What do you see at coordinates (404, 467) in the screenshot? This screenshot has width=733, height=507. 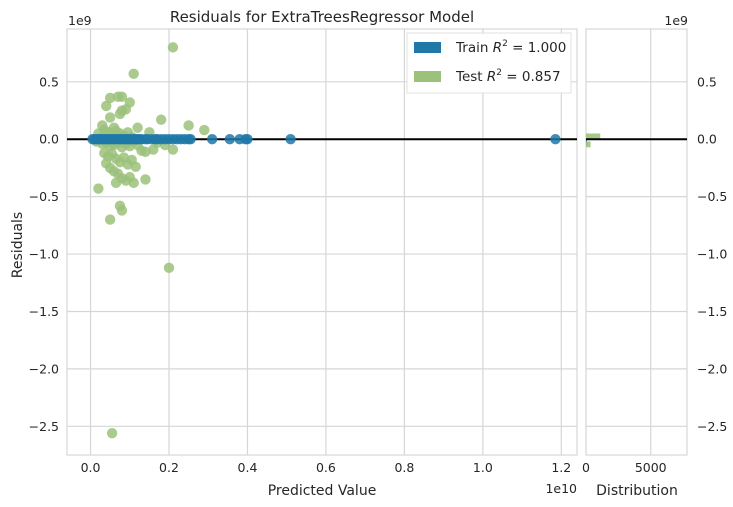 I see `x-tick-label: 0.8` at bounding box center [404, 467].